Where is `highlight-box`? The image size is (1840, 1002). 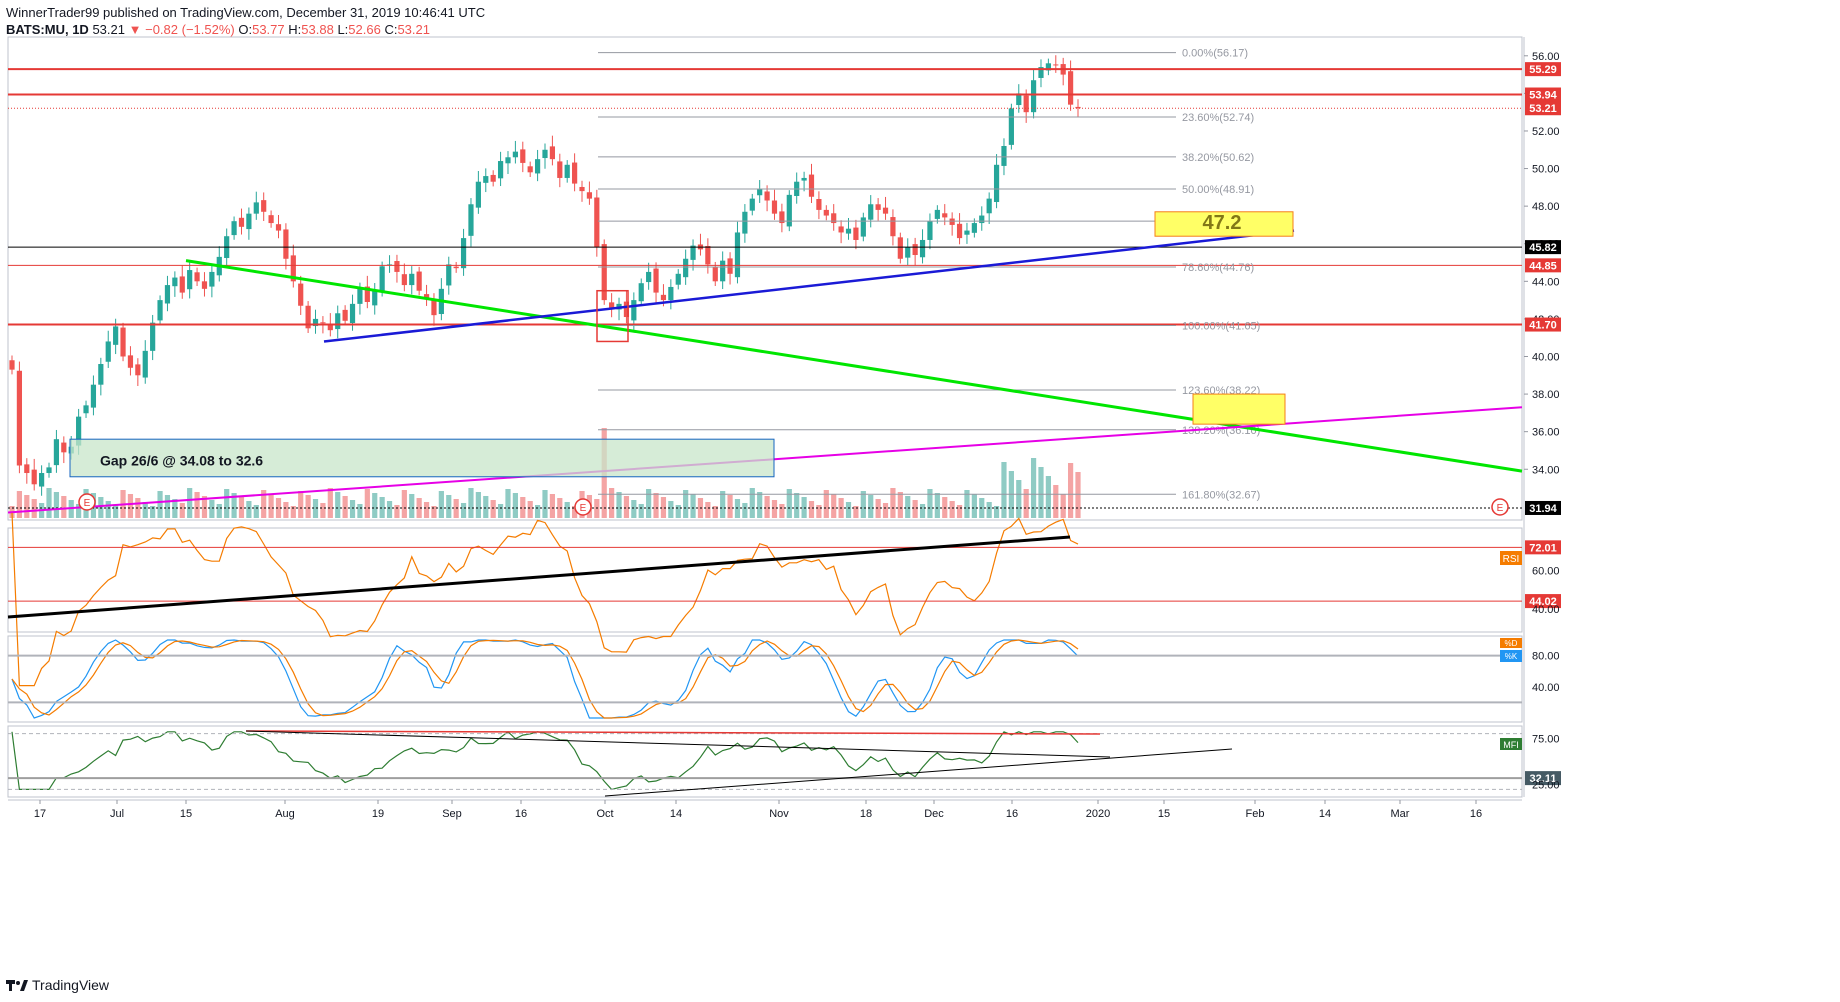
highlight-box is located at coordinates (612, 316).